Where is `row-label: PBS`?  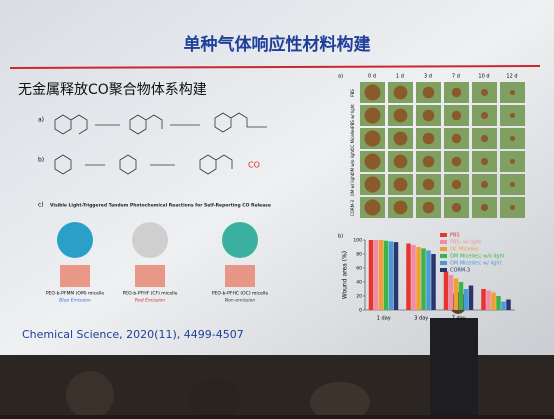
row-label: PBS is located at coordinates (352, 93).